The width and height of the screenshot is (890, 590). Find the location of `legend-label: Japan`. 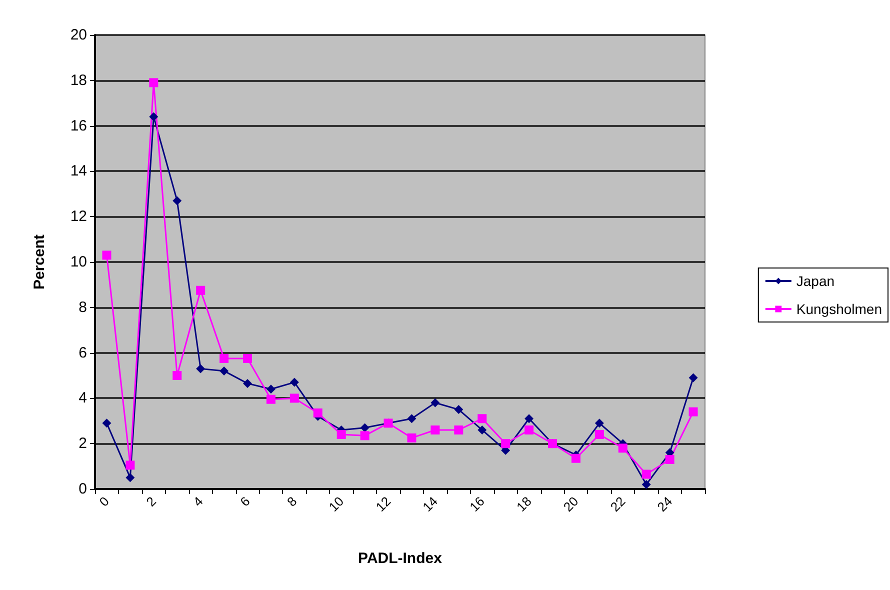

legend-label: Japan is located at coordinates (815, 281).